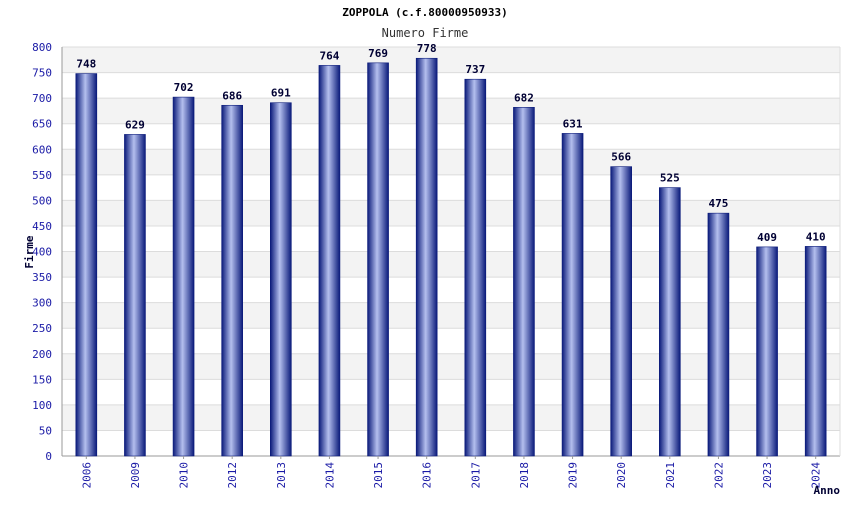 This screenshot has height=505, width=850. Describe the element at coordinates (48, 456) in the screenshot. I see `y-tick-label: 0` at that location.